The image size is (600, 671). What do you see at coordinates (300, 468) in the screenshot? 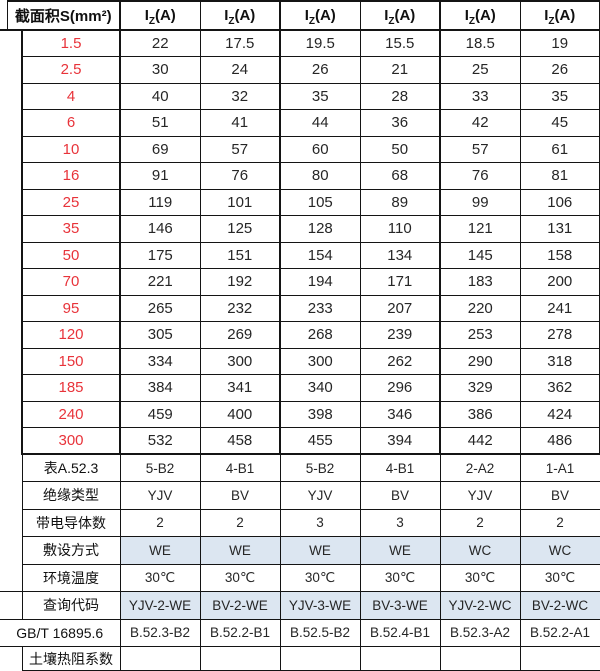
I see `footer-row: 表A.52.3 5-B2 4-B1 5-B2 4-B1 2-A2 1-A1` at bounding box center [300, 468].